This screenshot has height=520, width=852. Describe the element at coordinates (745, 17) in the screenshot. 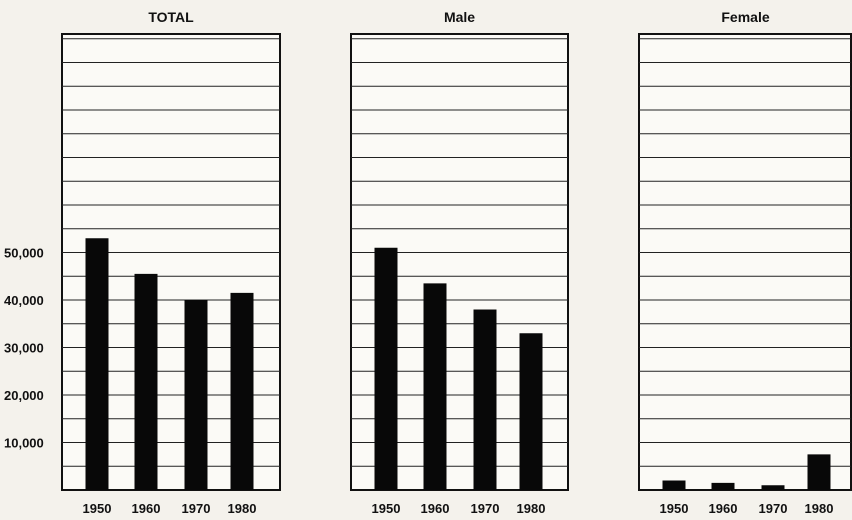

I see `chart-title: Female` at that location.